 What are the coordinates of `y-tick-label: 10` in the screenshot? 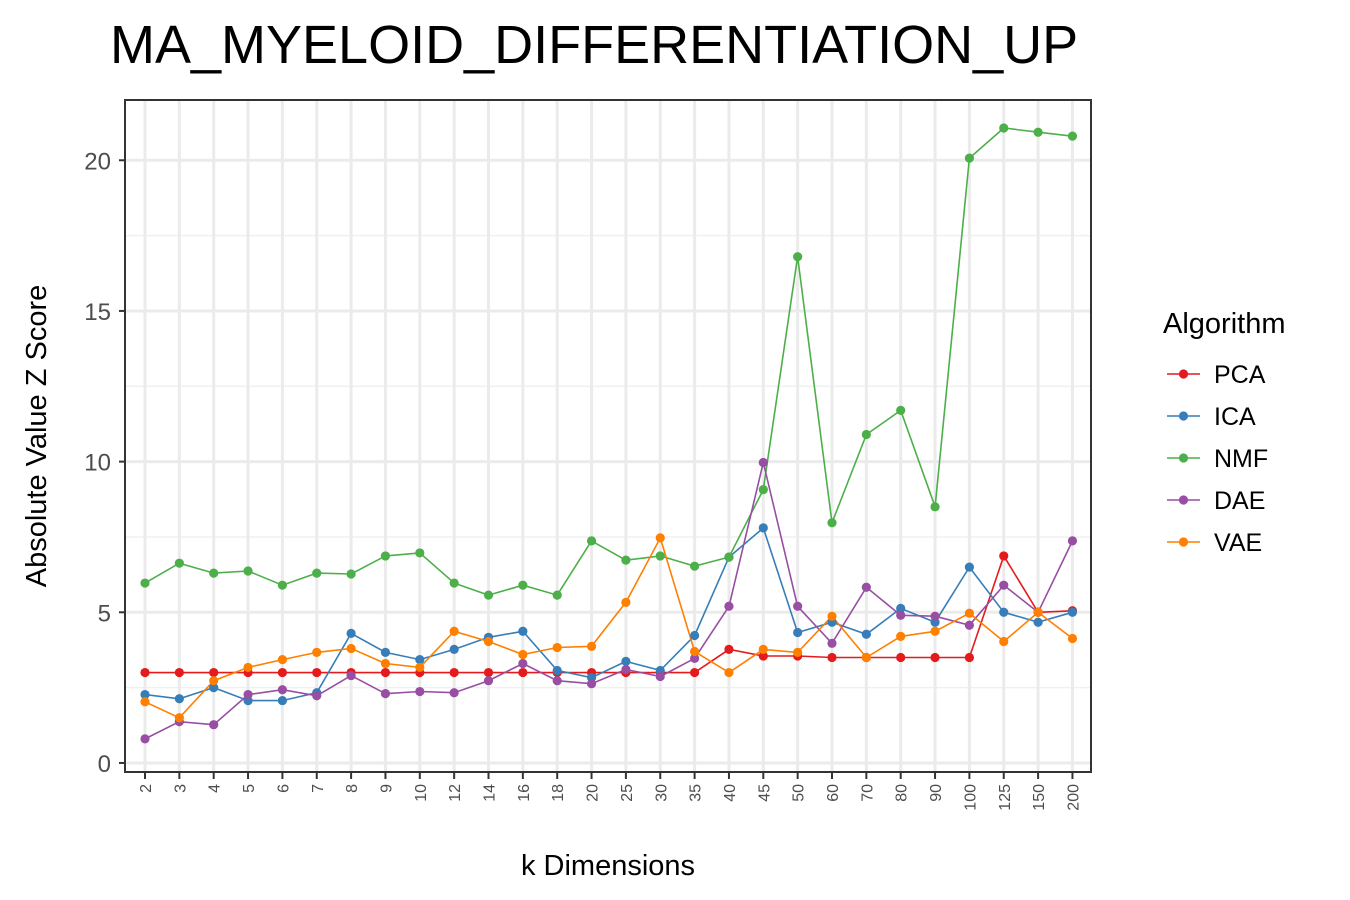 It's located at (97, 463).